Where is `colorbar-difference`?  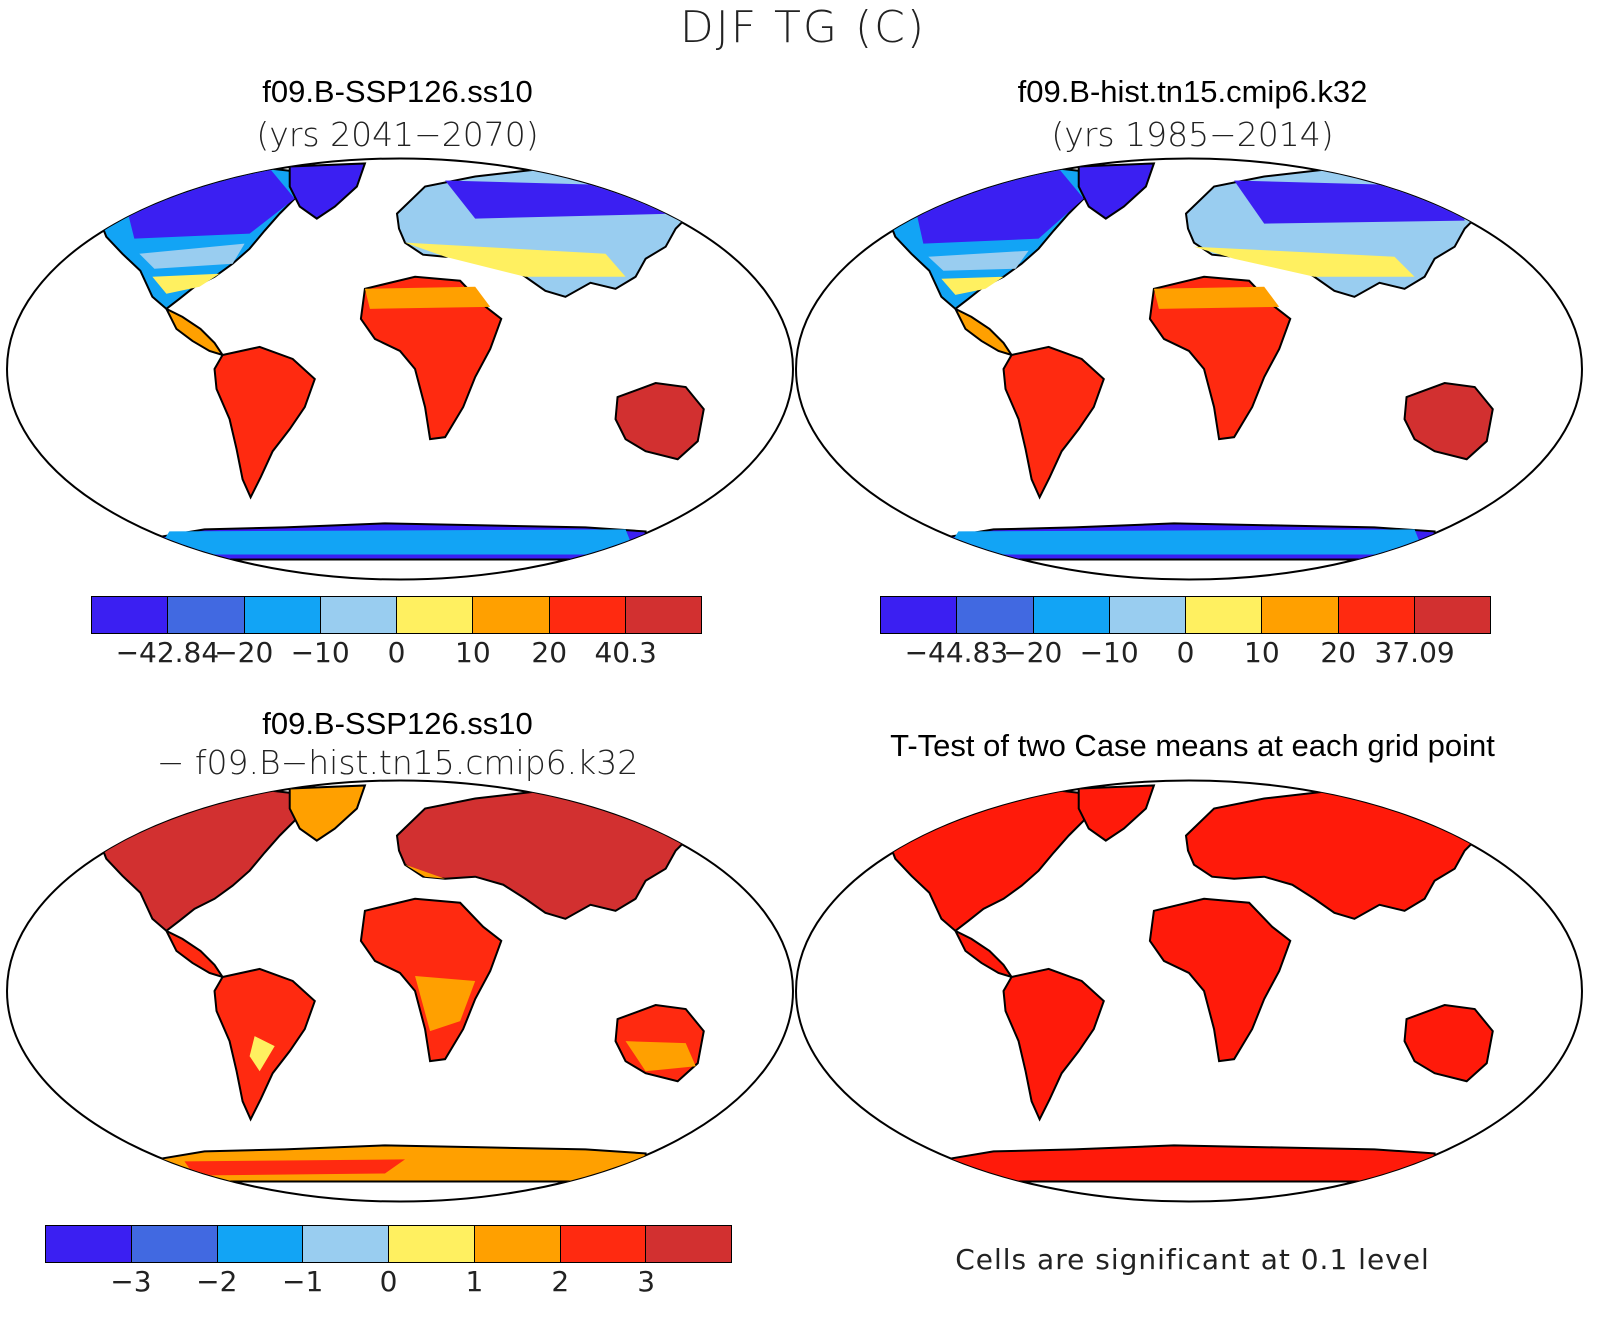
colorbar-difference is located at coordinates (388, 1244).